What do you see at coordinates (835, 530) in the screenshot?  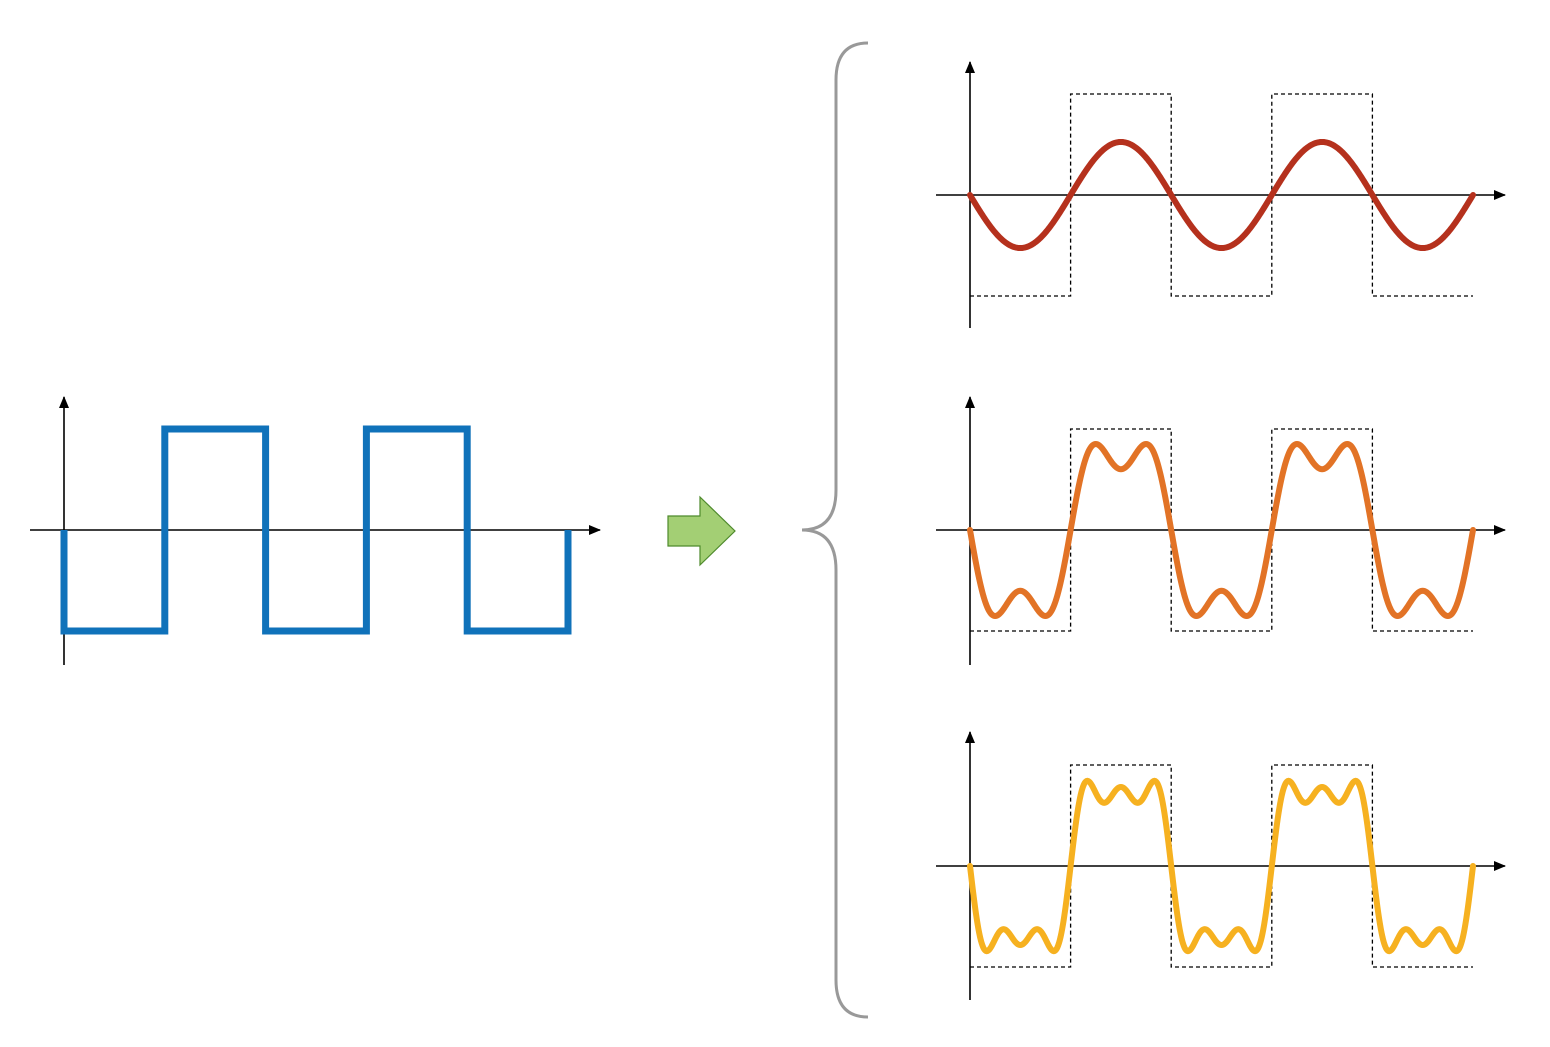 I see `curly-brace-icon` at bounding box center [835, 530].